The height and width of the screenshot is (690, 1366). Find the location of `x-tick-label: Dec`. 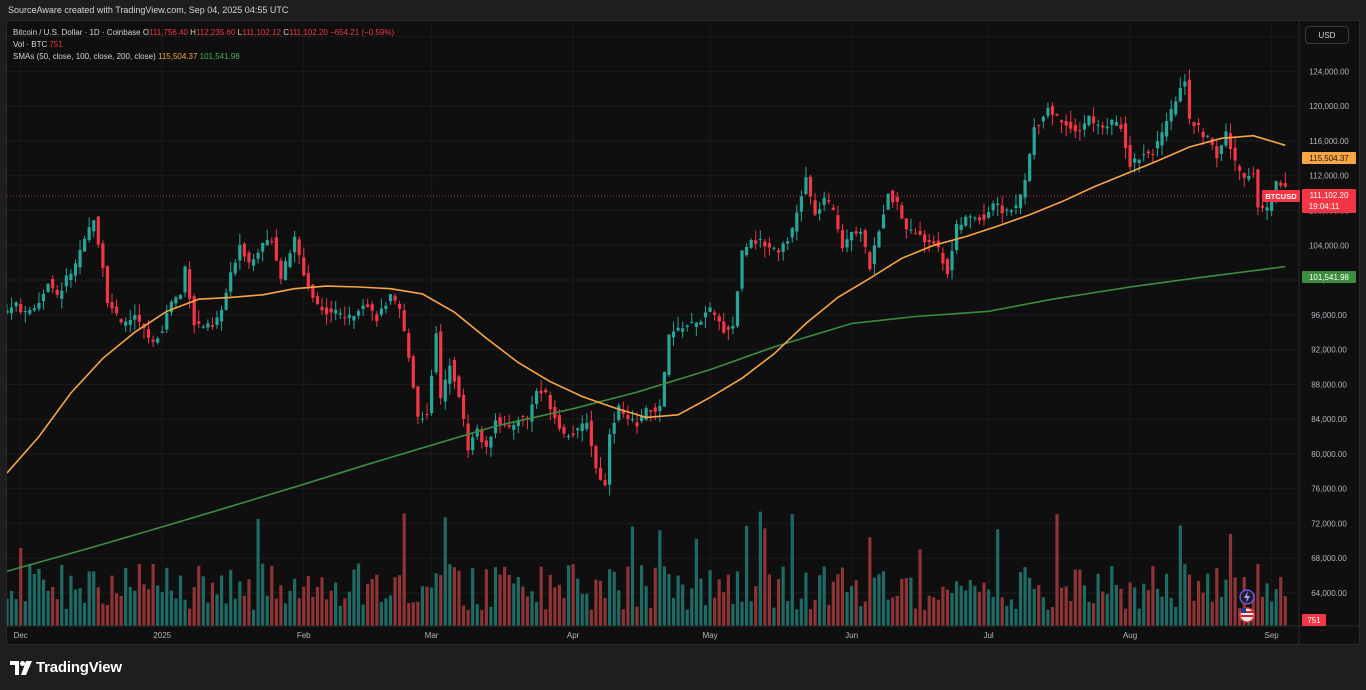

x-tick-label: Dec is located at coordinates (21, 635).